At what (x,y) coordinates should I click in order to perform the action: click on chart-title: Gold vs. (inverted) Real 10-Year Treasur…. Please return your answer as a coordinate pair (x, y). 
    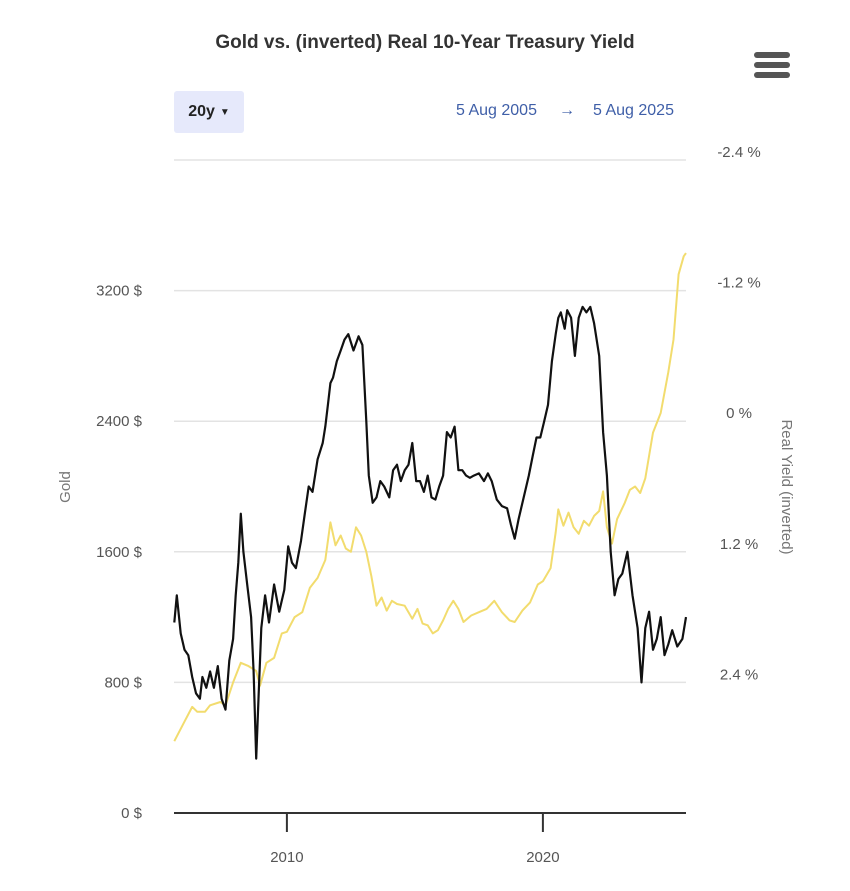
    Looking at the image, I should click on (425, 42).